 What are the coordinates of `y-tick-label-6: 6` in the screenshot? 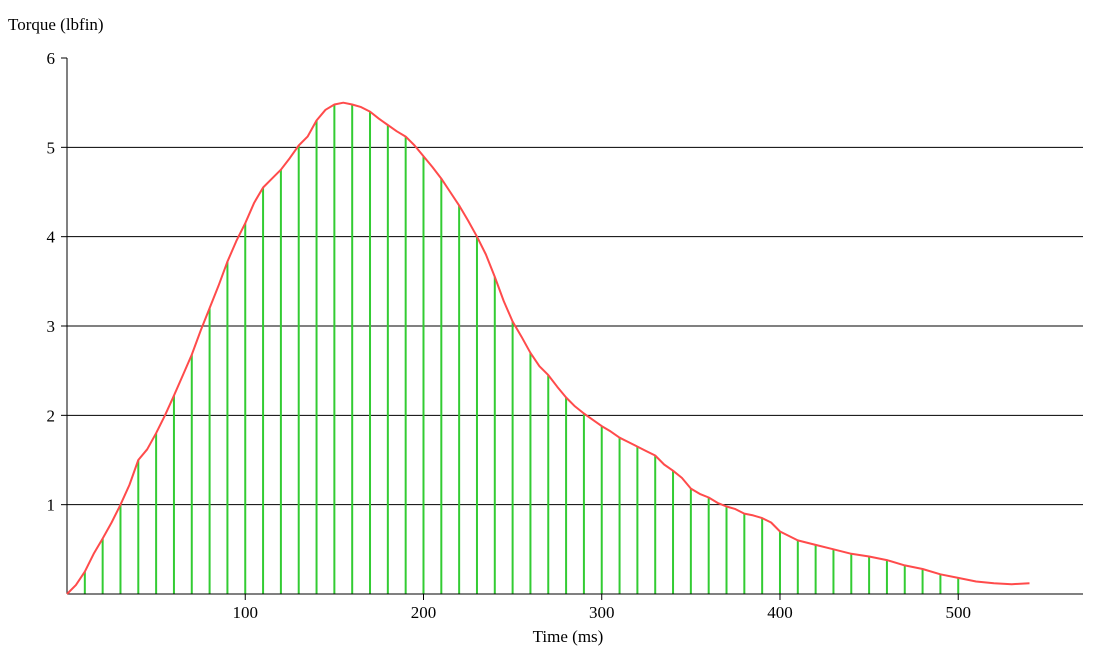 It's located at (51, 58).